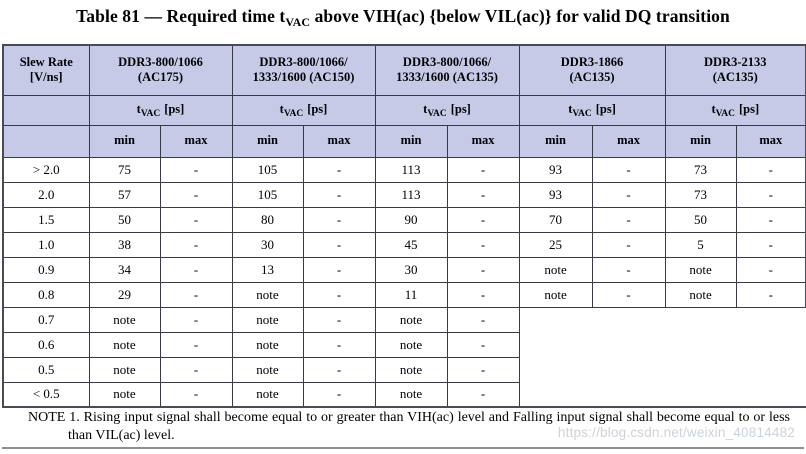 The image size is (806, 454). I want to click on table-row: 2.0 57-105-113-93-73-, so click(404, 194).